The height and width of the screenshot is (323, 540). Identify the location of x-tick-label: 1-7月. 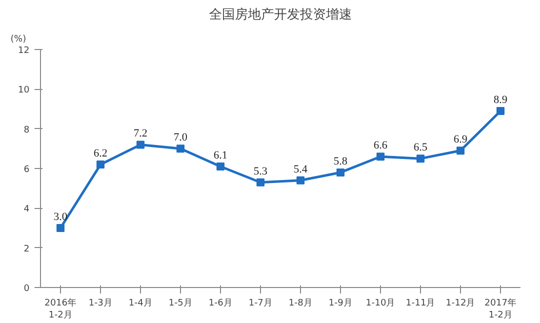
(260, 303).